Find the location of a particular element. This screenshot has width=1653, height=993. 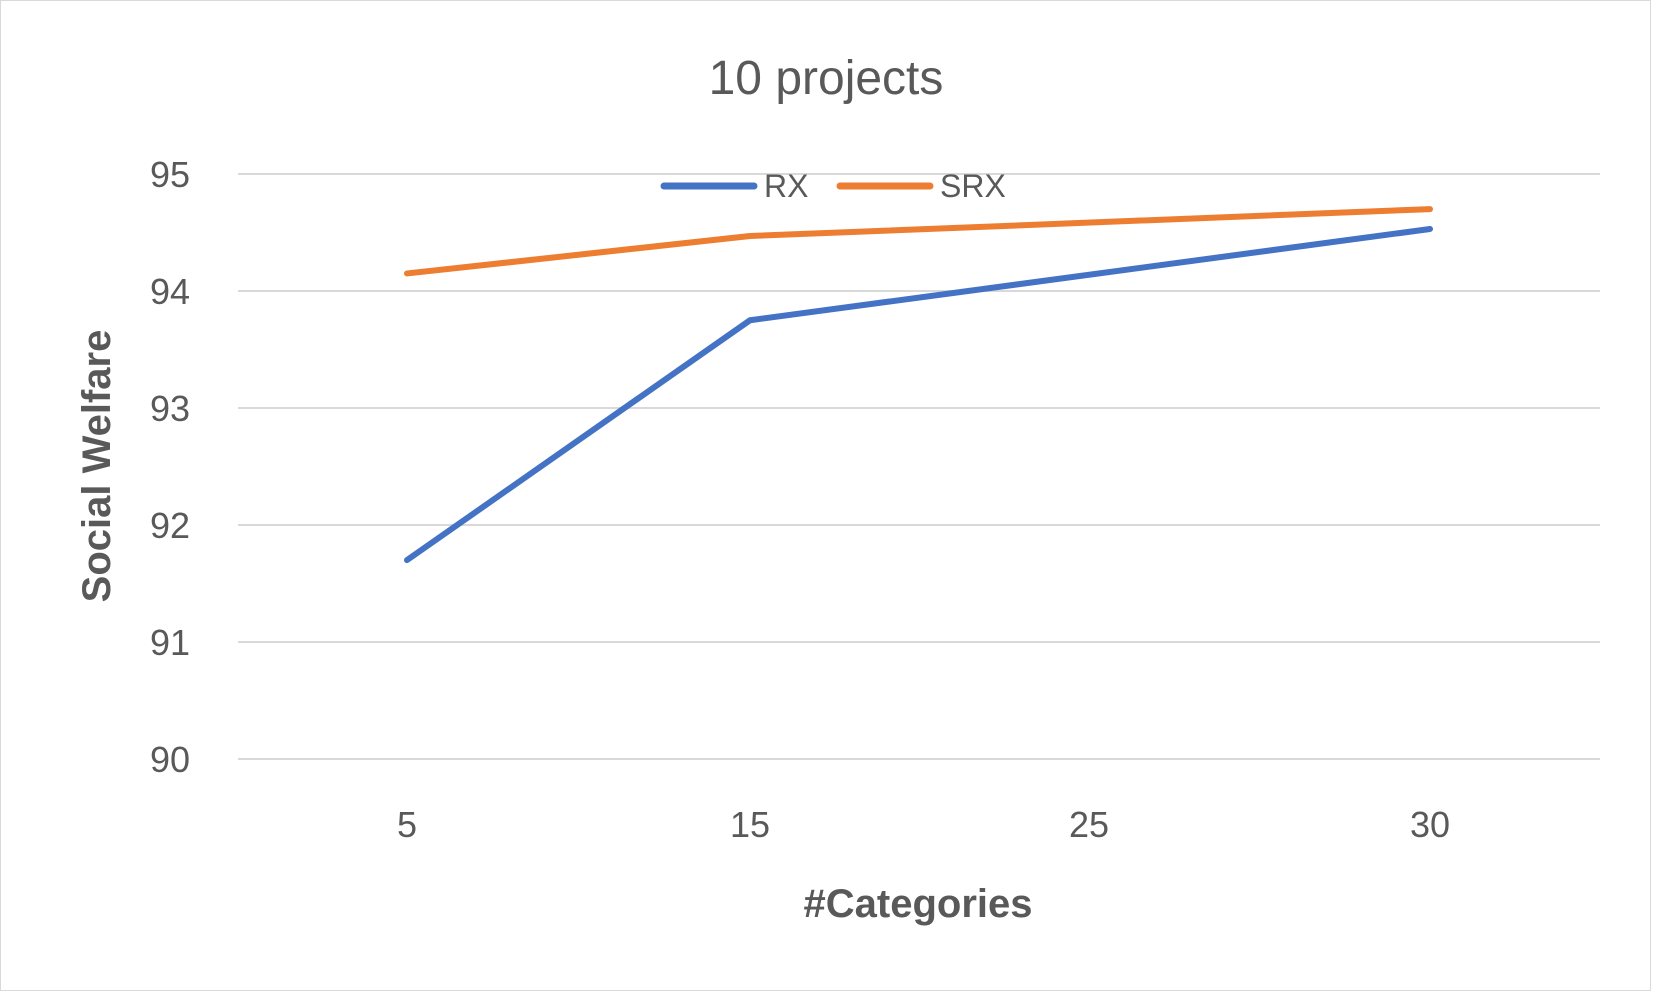

chart-title: 10 projects is located at coordinates (826, 78).